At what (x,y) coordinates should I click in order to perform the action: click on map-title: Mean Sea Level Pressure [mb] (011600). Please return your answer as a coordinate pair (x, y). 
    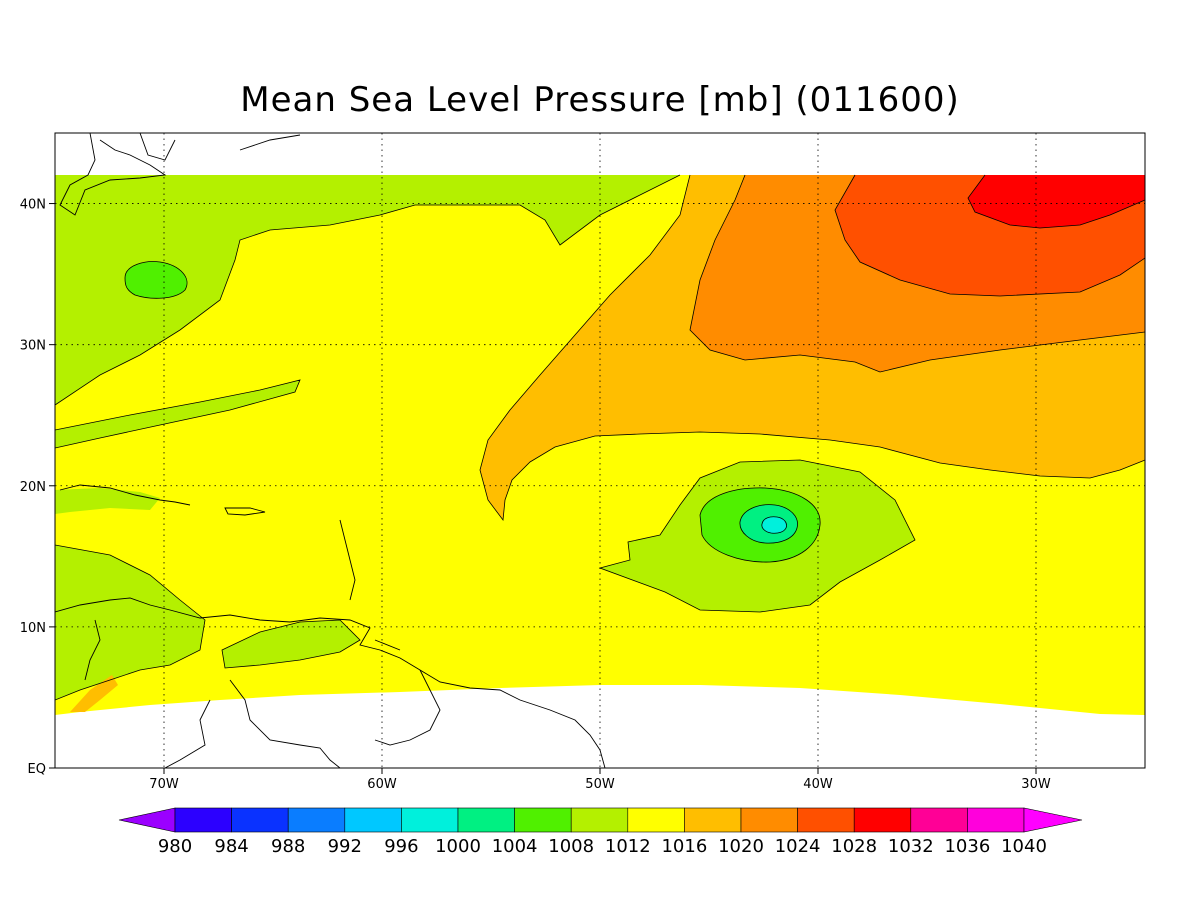
    Looking at the image, I should click on (600, 100).